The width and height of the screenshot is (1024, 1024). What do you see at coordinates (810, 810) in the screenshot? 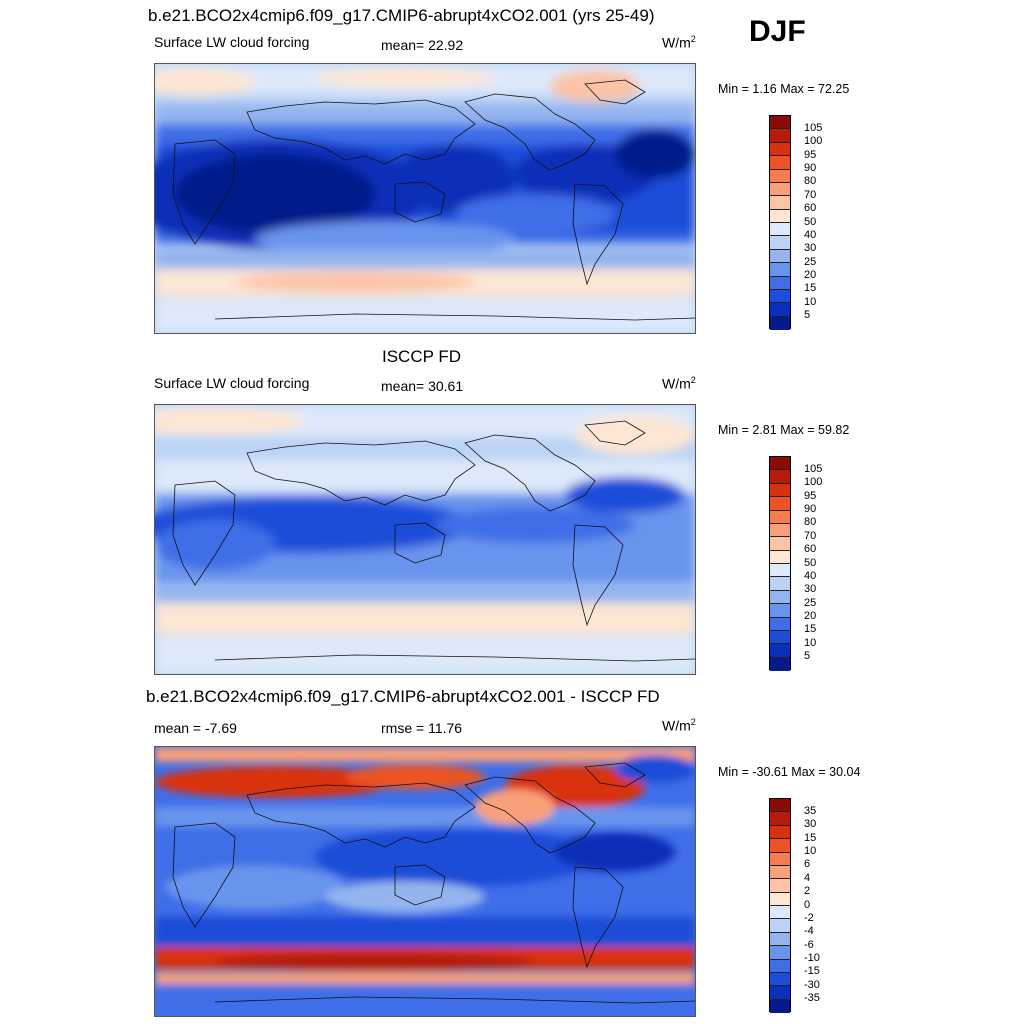
I see `colorbar-tick-label: 35` at bounding box center [810, 810].